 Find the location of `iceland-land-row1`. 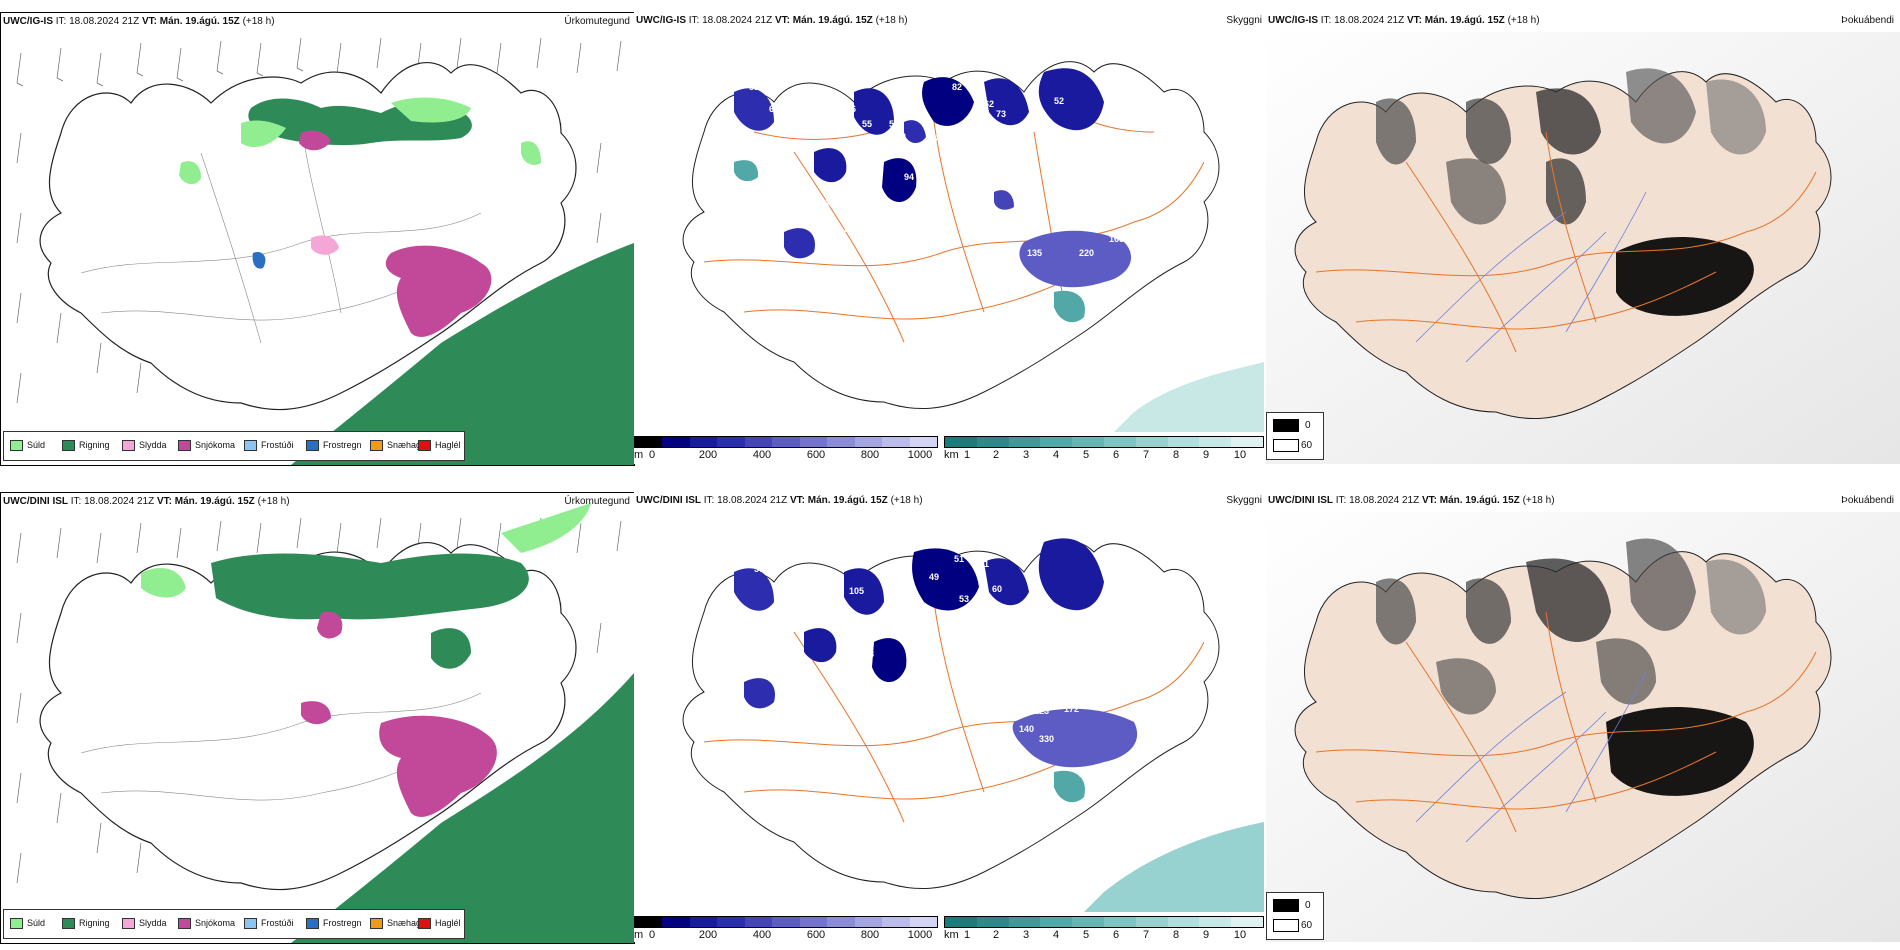

iceland-land-row1 is located at coordinates (1563, 245).